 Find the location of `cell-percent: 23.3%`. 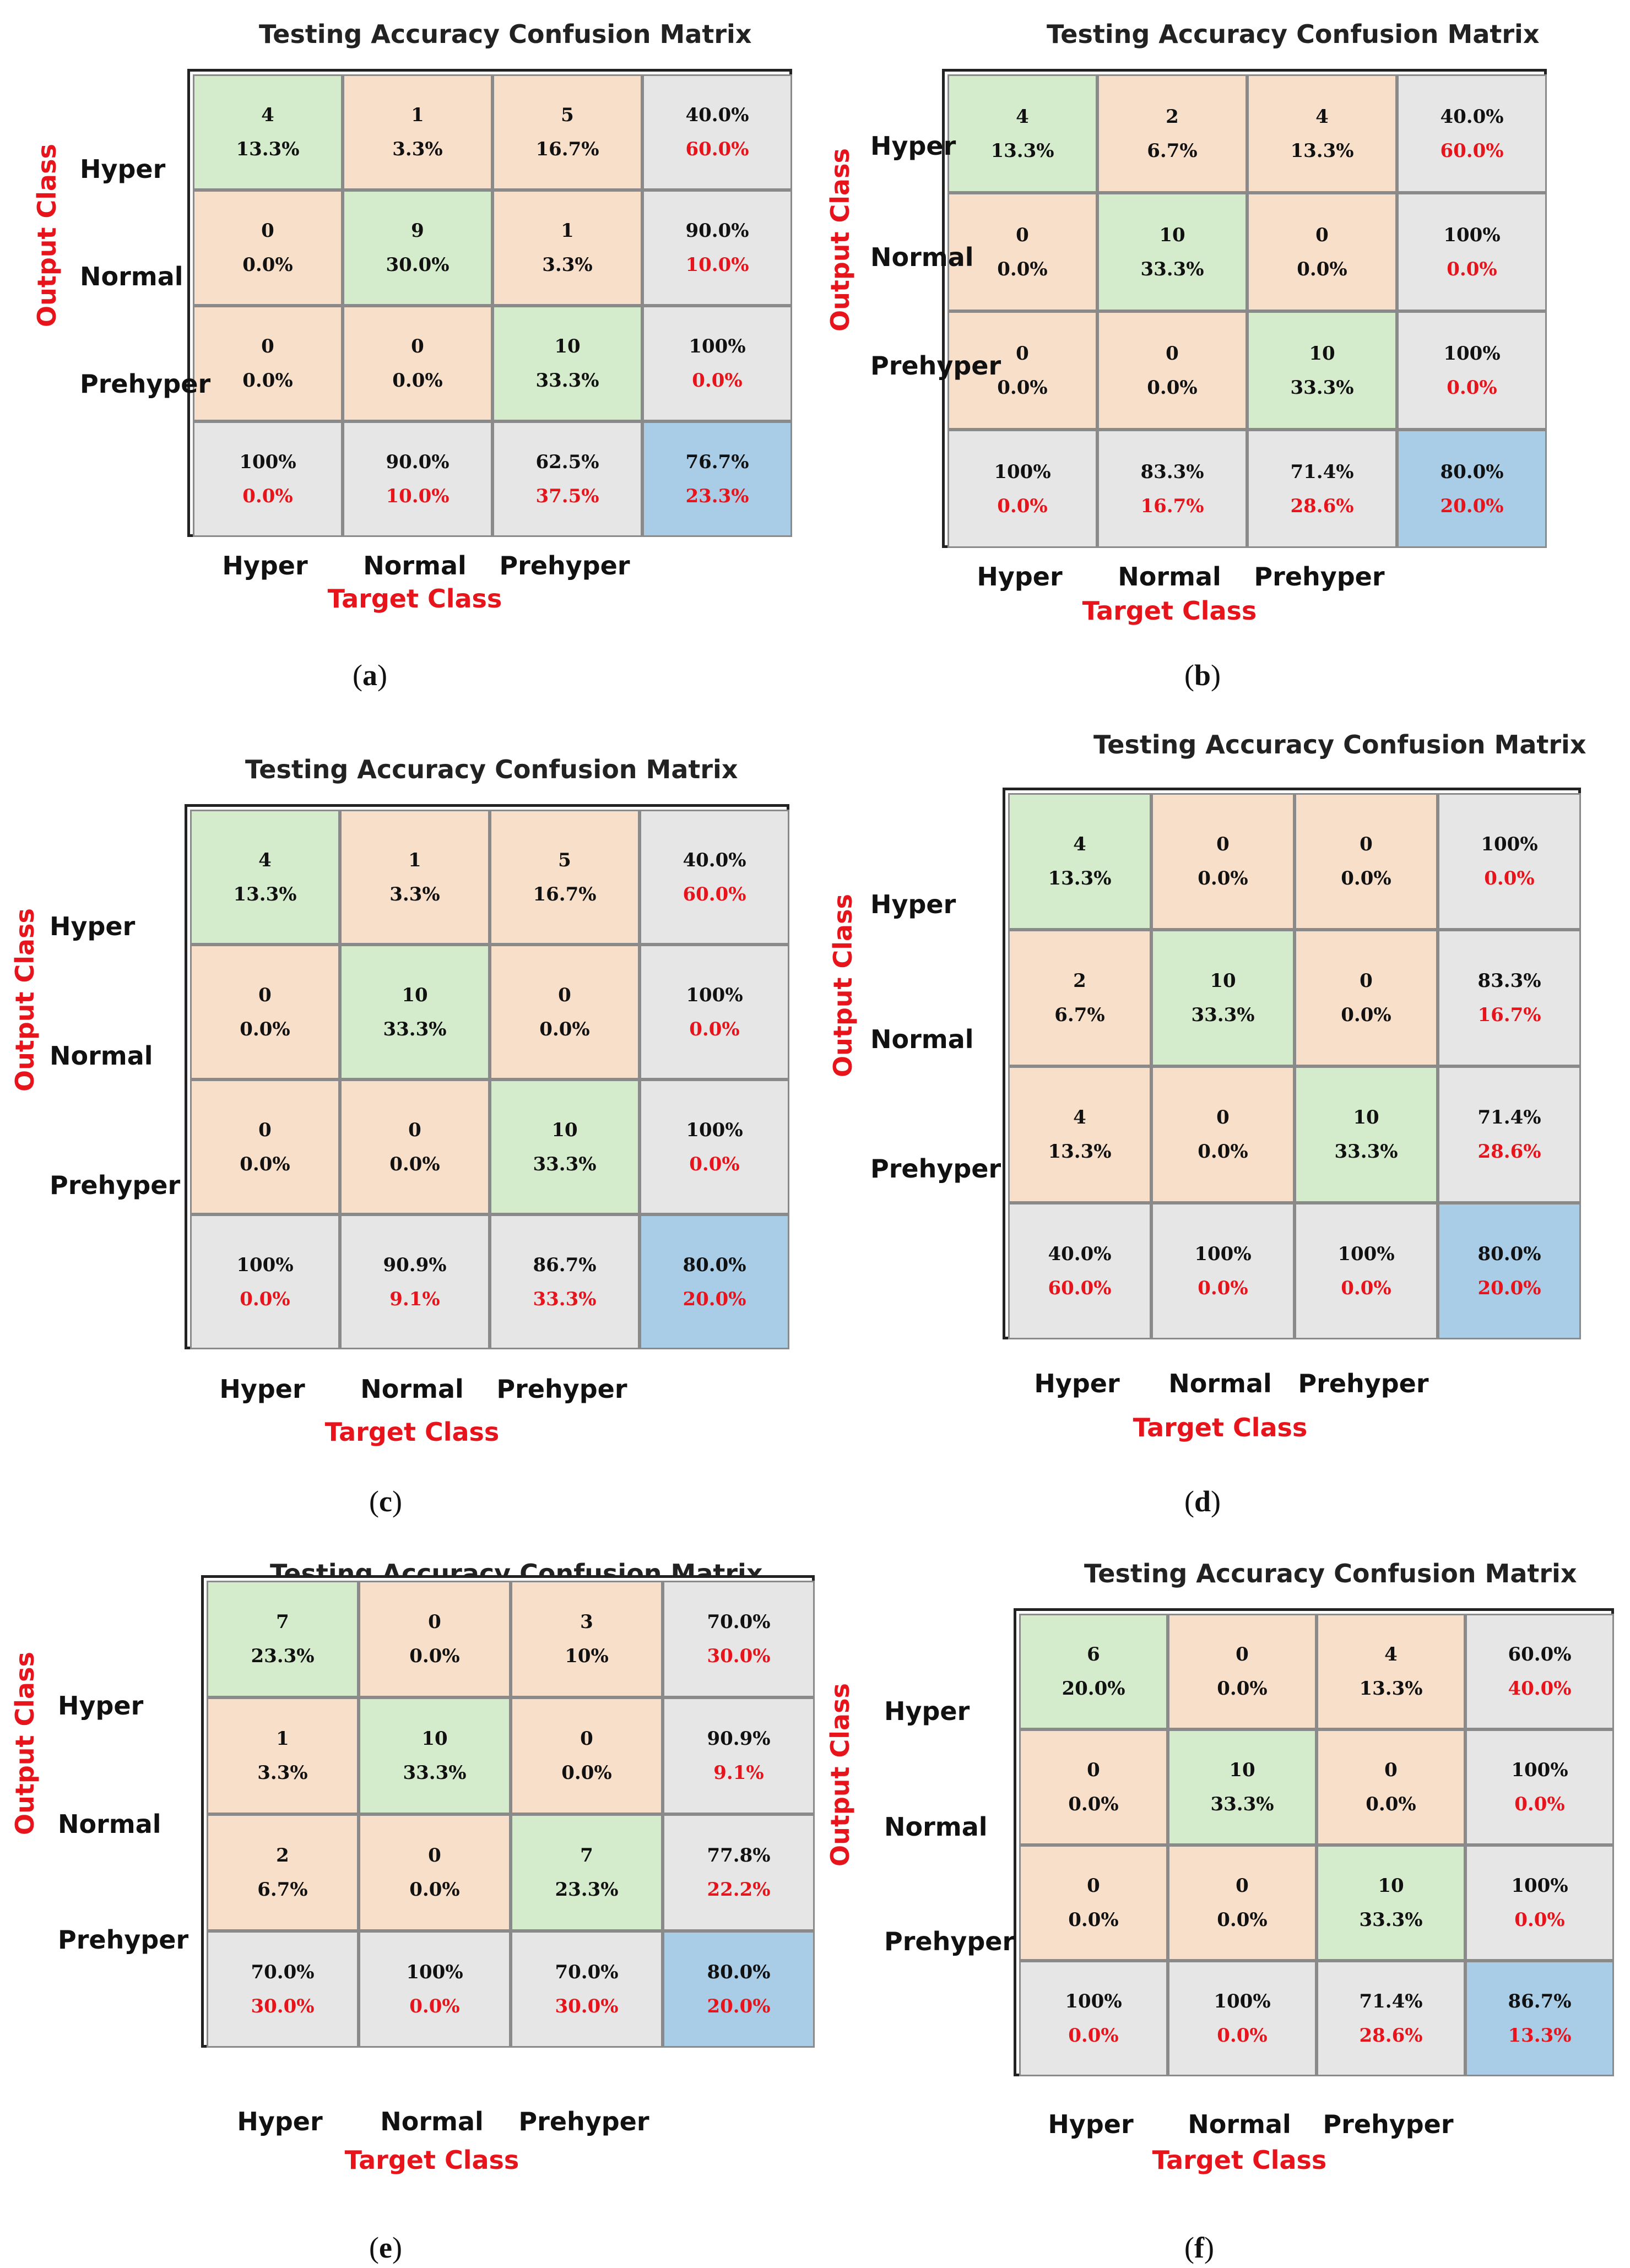

cell-percent: 23.3% is located at coordinates (283, 1656).